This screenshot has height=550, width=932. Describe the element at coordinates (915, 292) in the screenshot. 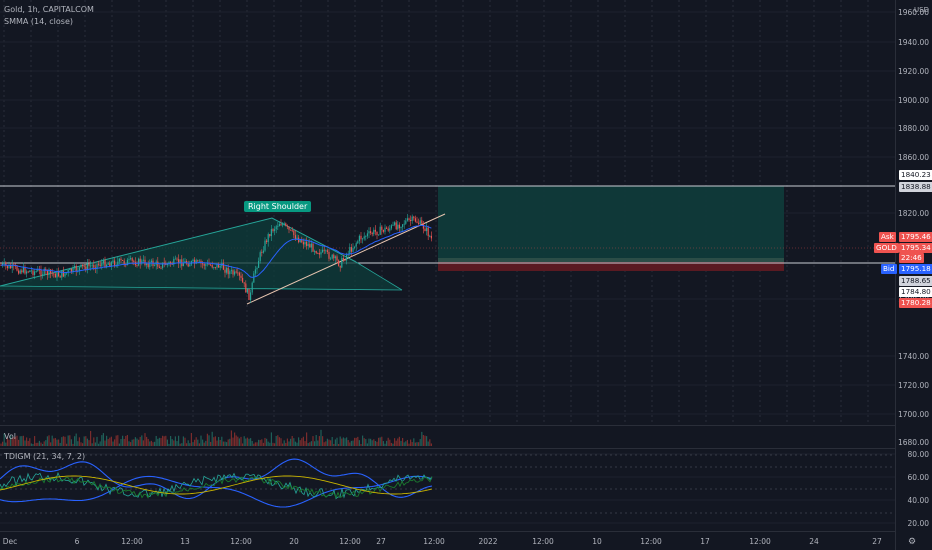

I see `level-b-tag: 1784.80` at that location.